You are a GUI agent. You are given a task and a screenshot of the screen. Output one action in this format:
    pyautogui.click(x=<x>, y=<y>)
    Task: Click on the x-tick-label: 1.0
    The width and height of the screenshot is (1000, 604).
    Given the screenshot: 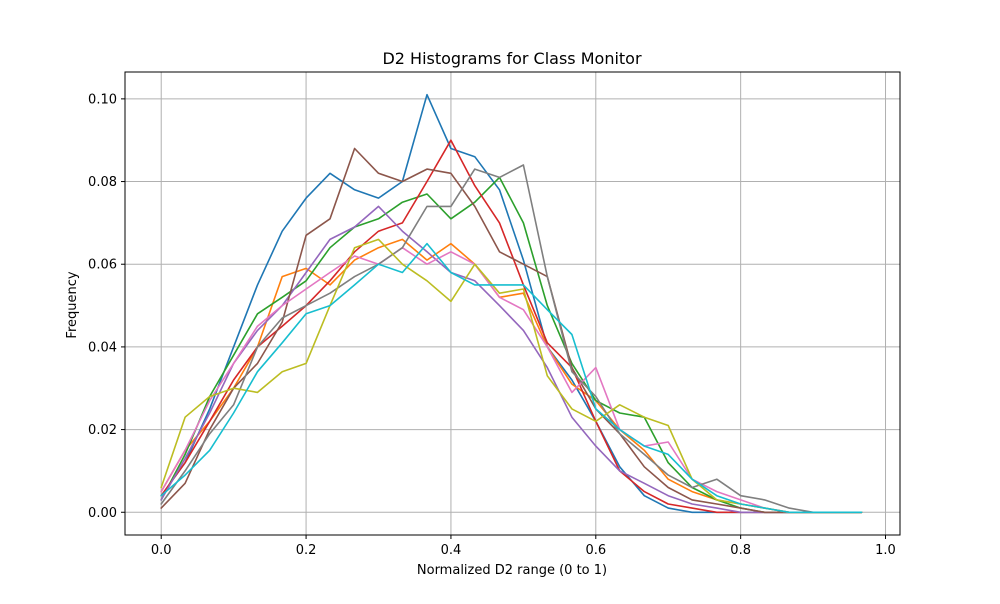 What is the action you would take?
    pyautogui.click(x=885, y=550)
    